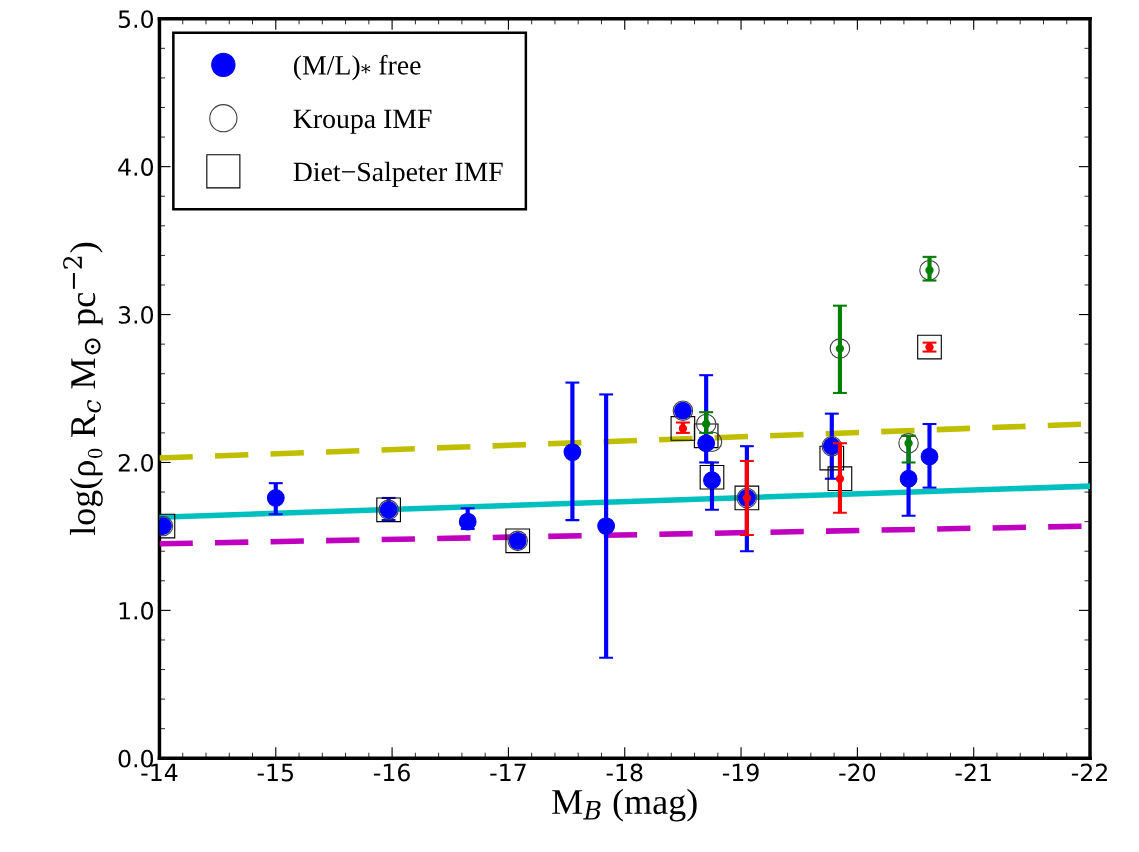 The width and height of the screenshot is (1139, 852). Describe the element at coordinates (624, 805) in the screenshot. I see `x-axis-title: M$_{B}$ (mag)` at that location.